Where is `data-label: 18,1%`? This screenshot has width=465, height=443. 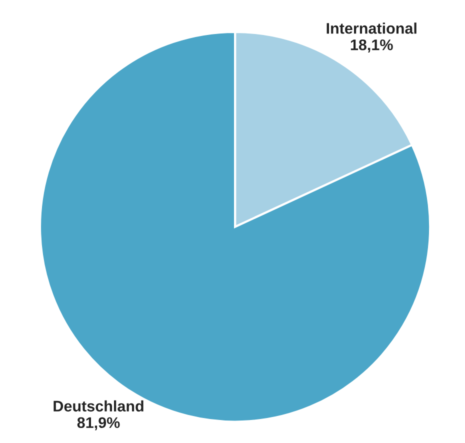 data-label: 18,1% is located at coordinates (371, 45).